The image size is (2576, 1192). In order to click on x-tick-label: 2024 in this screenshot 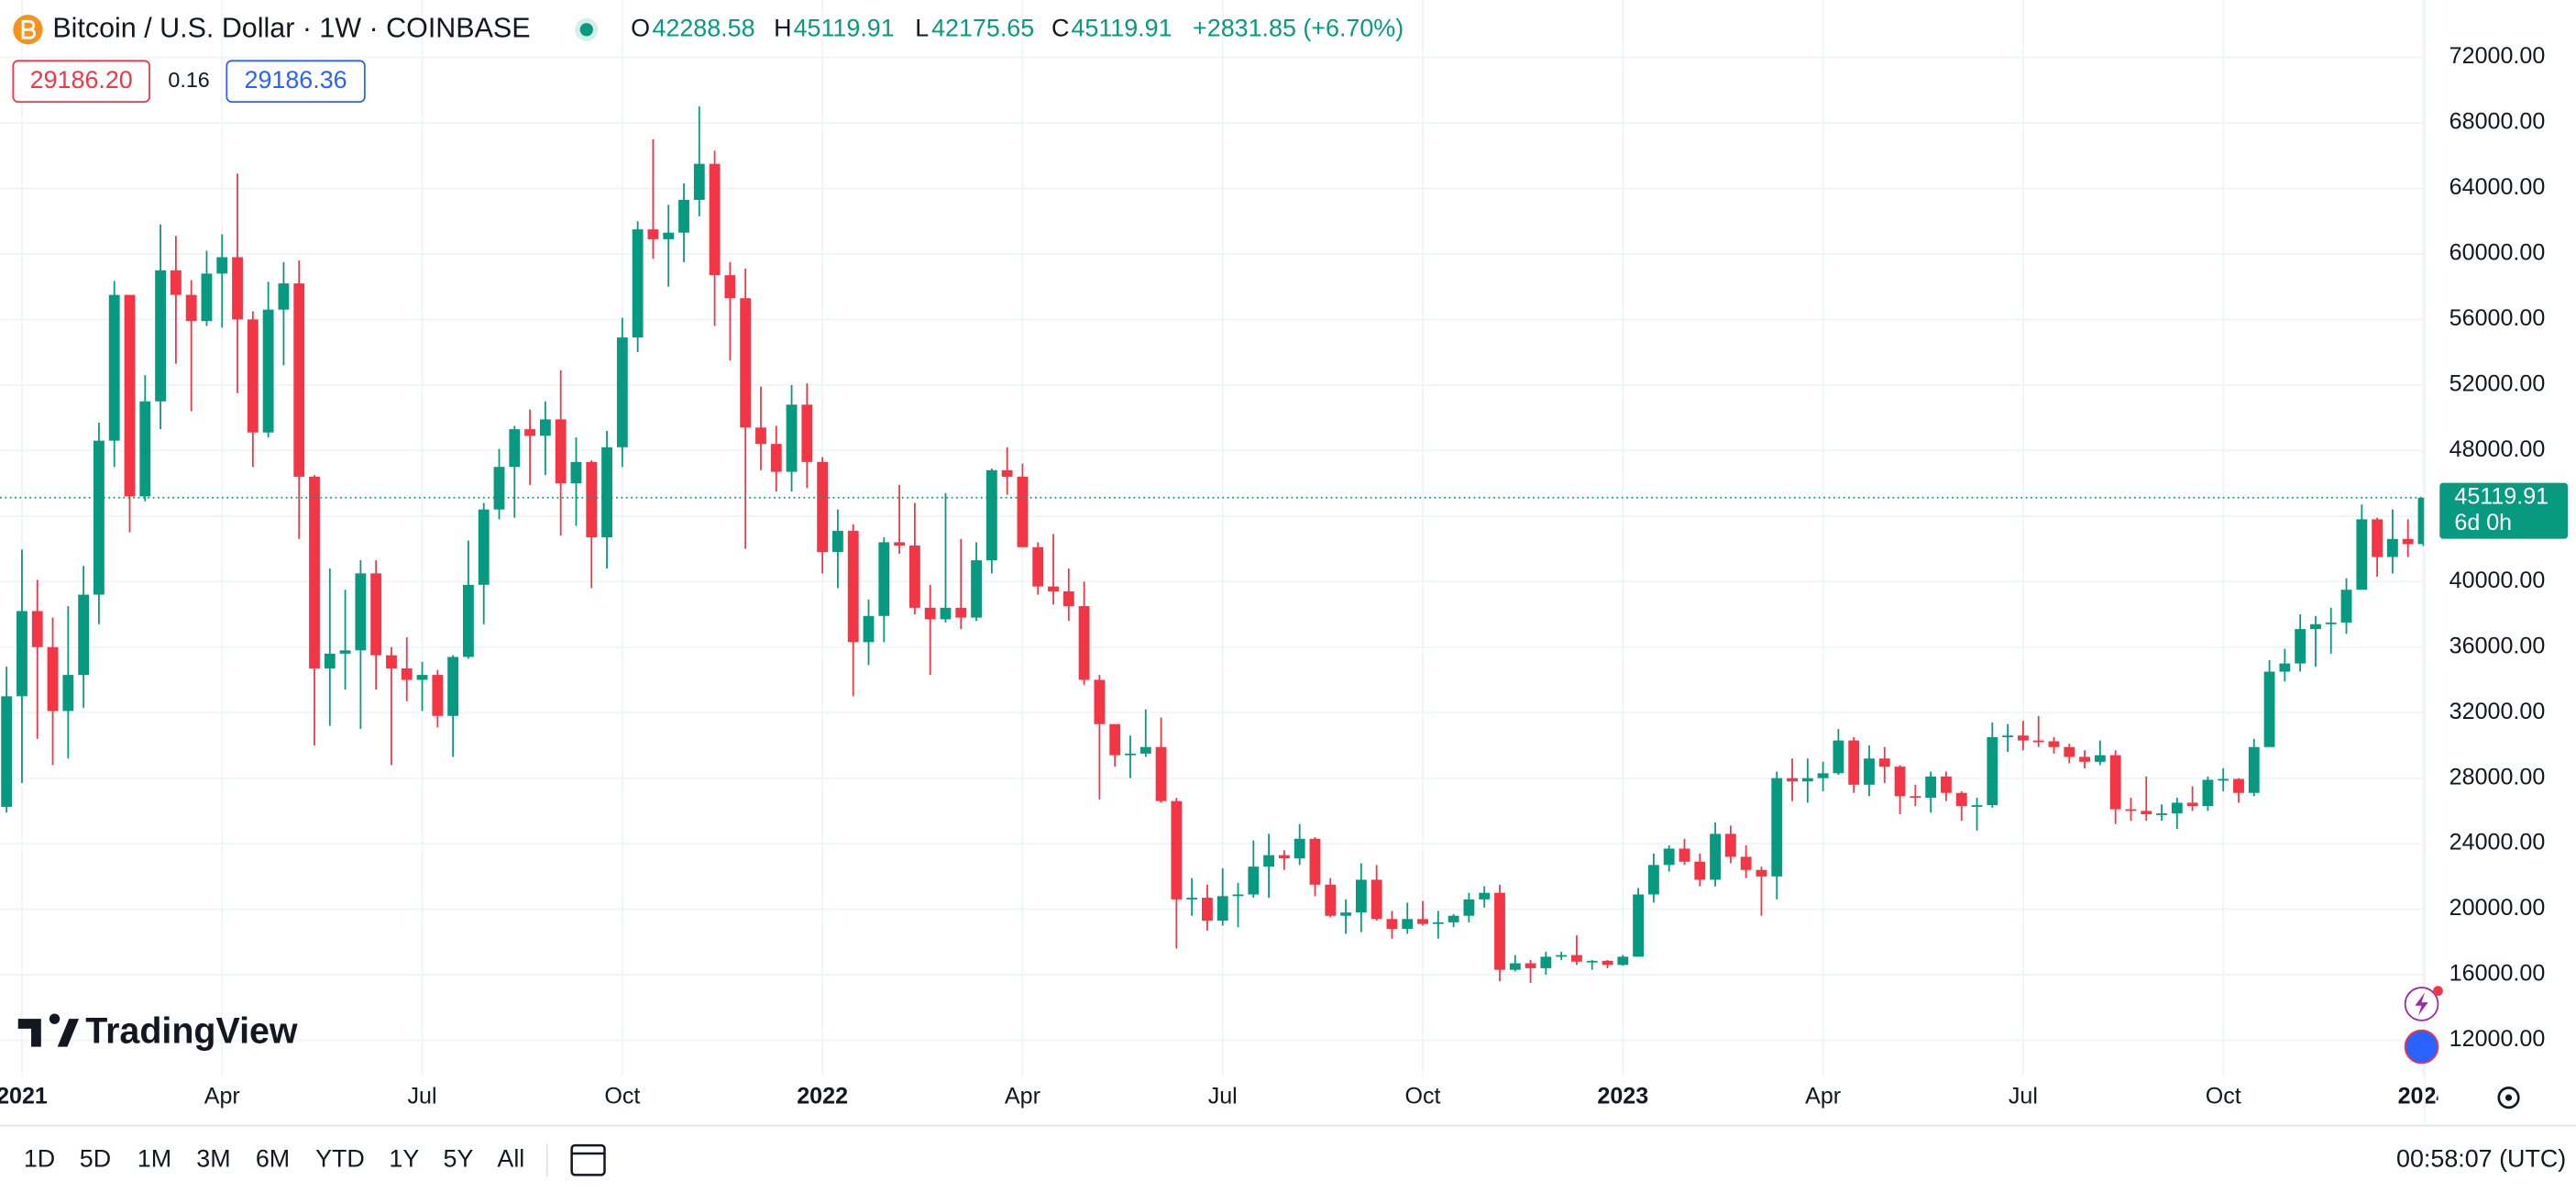, I will do `click(2423, 1096)`.